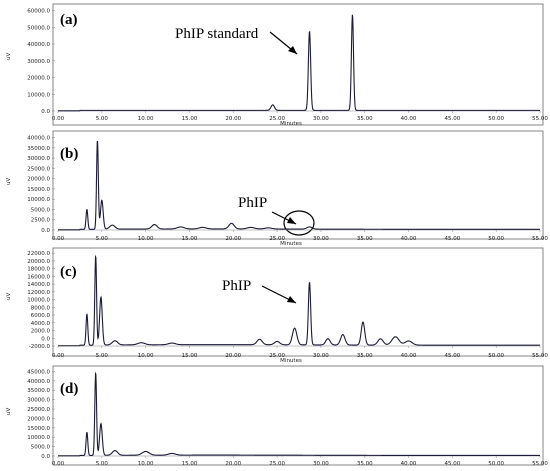  Describe the element at coordinates (277, 464) in the screenshot. I see `panel-d-x-tick: 25.00` at that location.